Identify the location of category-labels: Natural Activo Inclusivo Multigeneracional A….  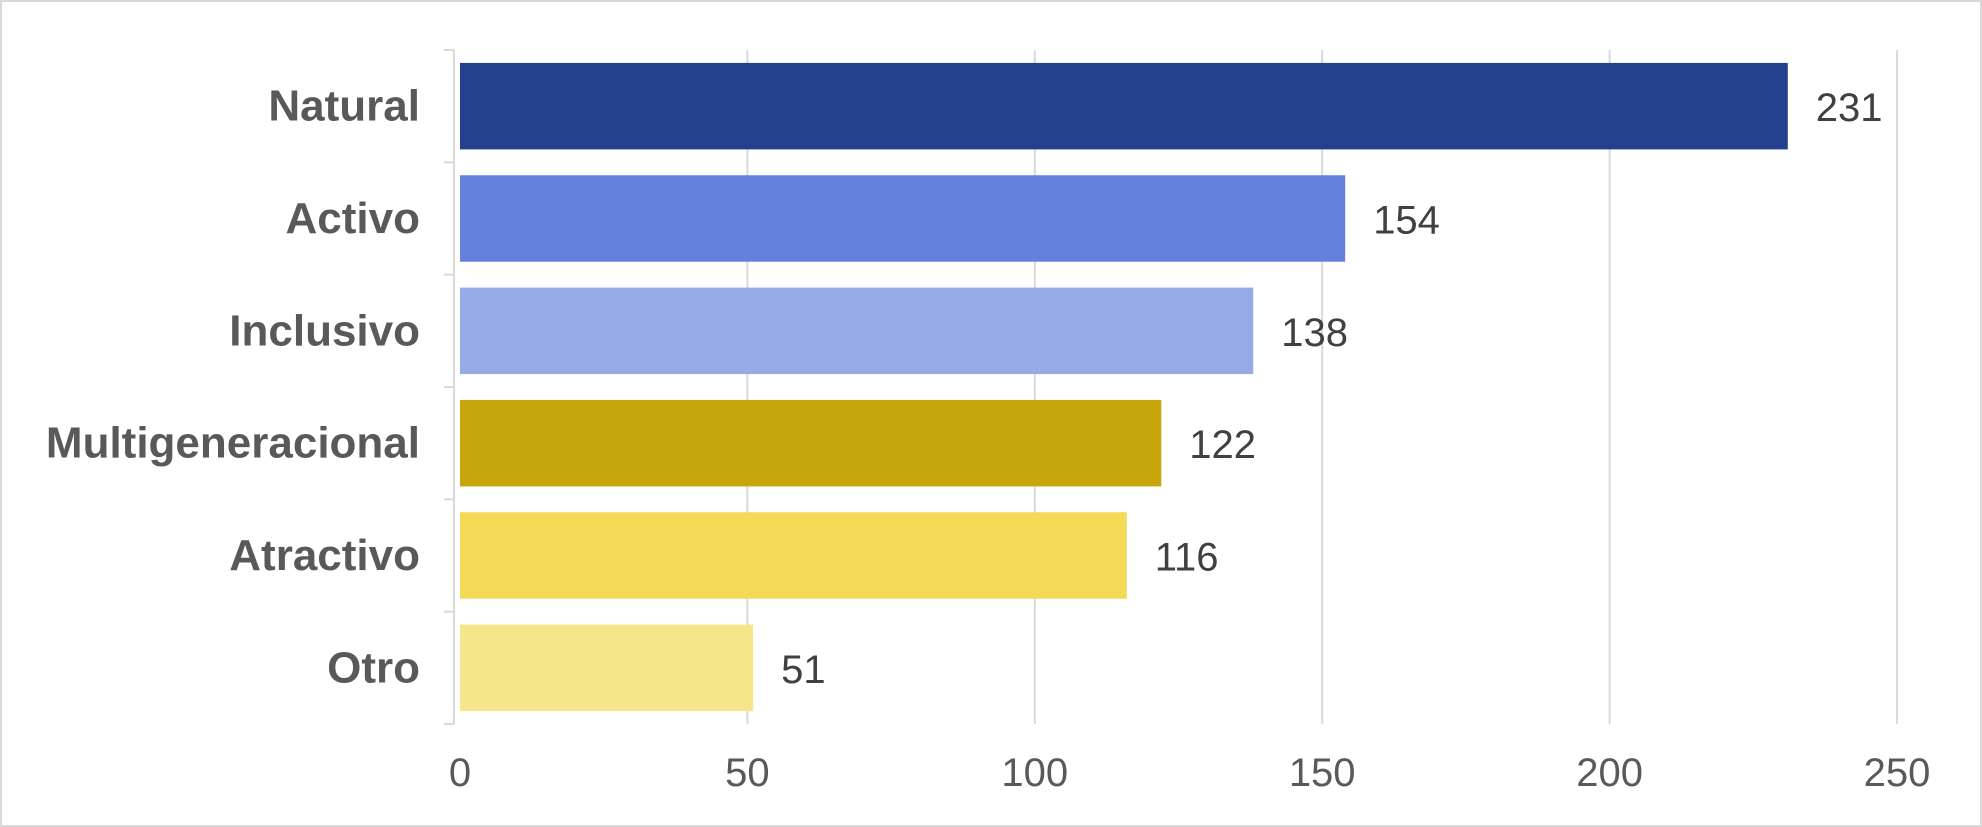
(233, 387).